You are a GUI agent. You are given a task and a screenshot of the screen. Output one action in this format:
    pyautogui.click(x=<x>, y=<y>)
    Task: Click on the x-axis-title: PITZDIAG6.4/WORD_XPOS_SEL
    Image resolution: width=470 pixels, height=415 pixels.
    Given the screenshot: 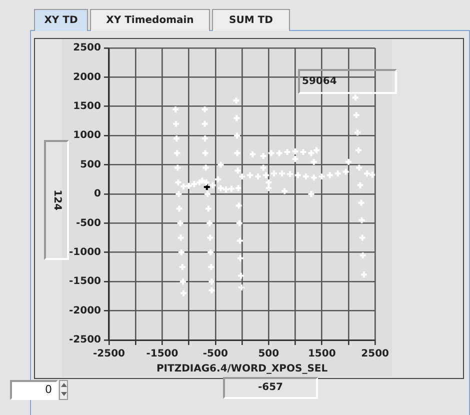 What is the action you would take?
    pyautogui.click(x=242, y=369)
    